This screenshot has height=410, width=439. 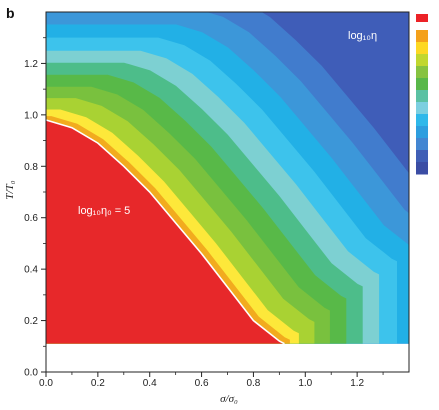 What do you see at coordinates (150, 383) in the screenshot?
I see `x-tick-label: 0.4` at bounding box center [150, 383].